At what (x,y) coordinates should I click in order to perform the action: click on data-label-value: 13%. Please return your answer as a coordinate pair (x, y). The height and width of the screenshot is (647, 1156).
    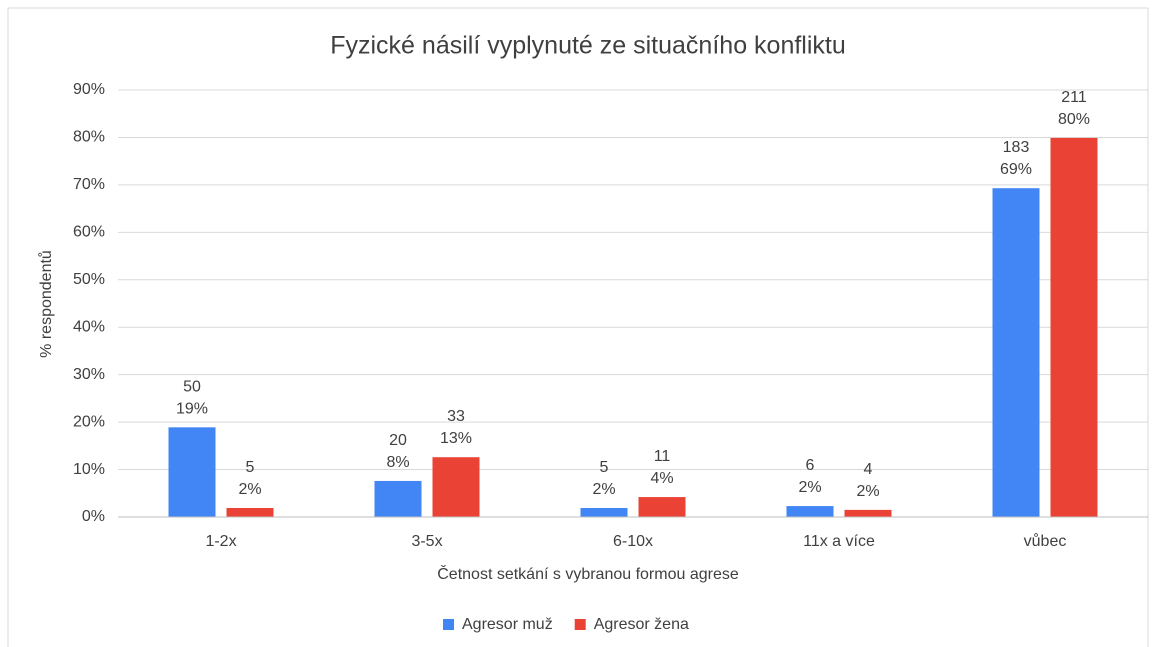
    Looking at the image, I should click on (456, 438).